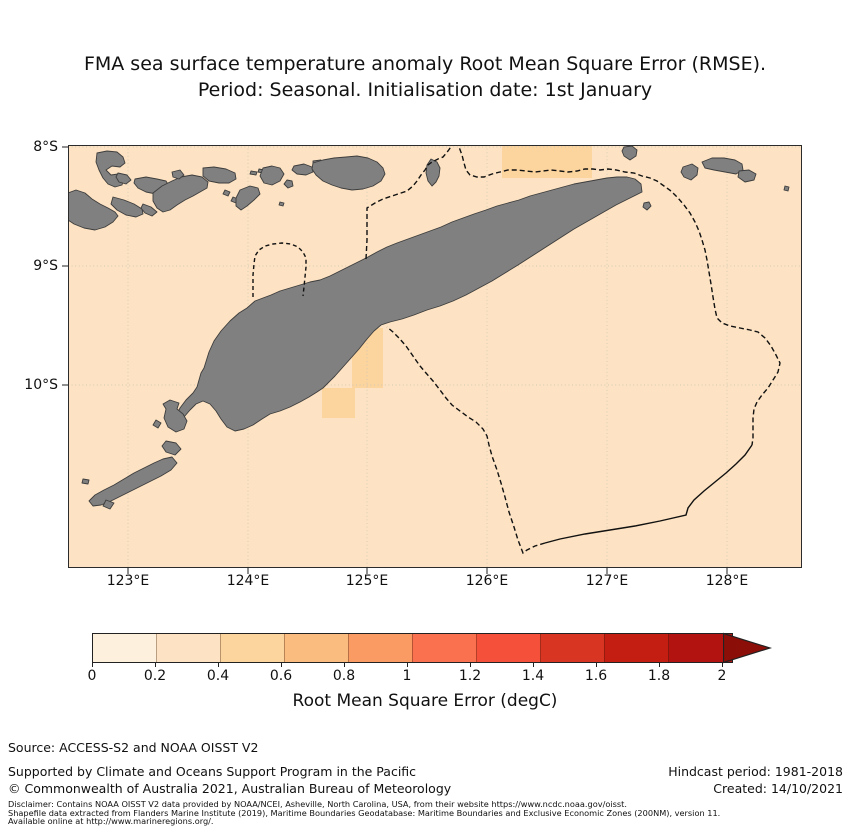  Describe the element at coordinates (279, 269) in the screenshot. I see `oecusse-maritime-box-dashed` at that location.